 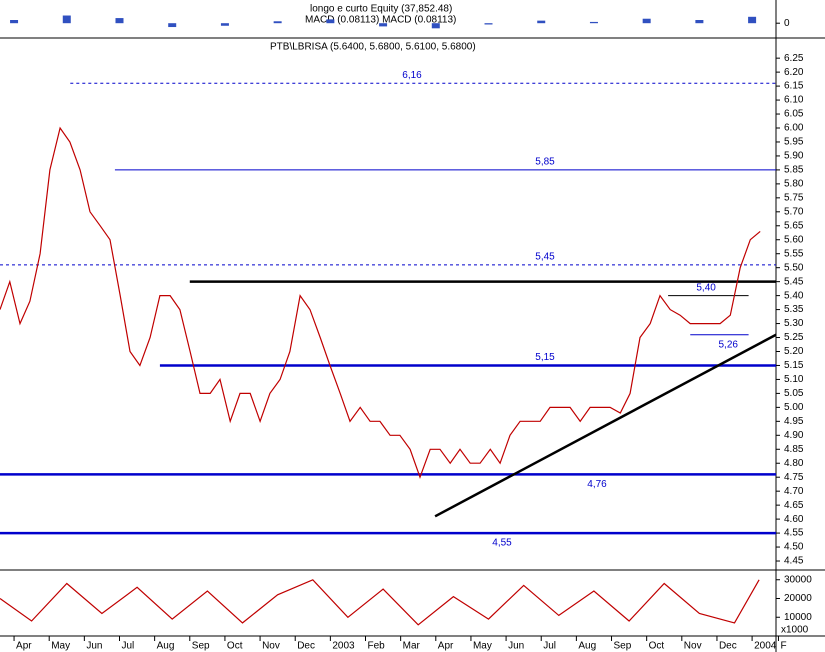 What do you see at coordinates (794, 128) in the screenshot?
I see `y-tick-label: 6.00` at bounding box center [794, 128].